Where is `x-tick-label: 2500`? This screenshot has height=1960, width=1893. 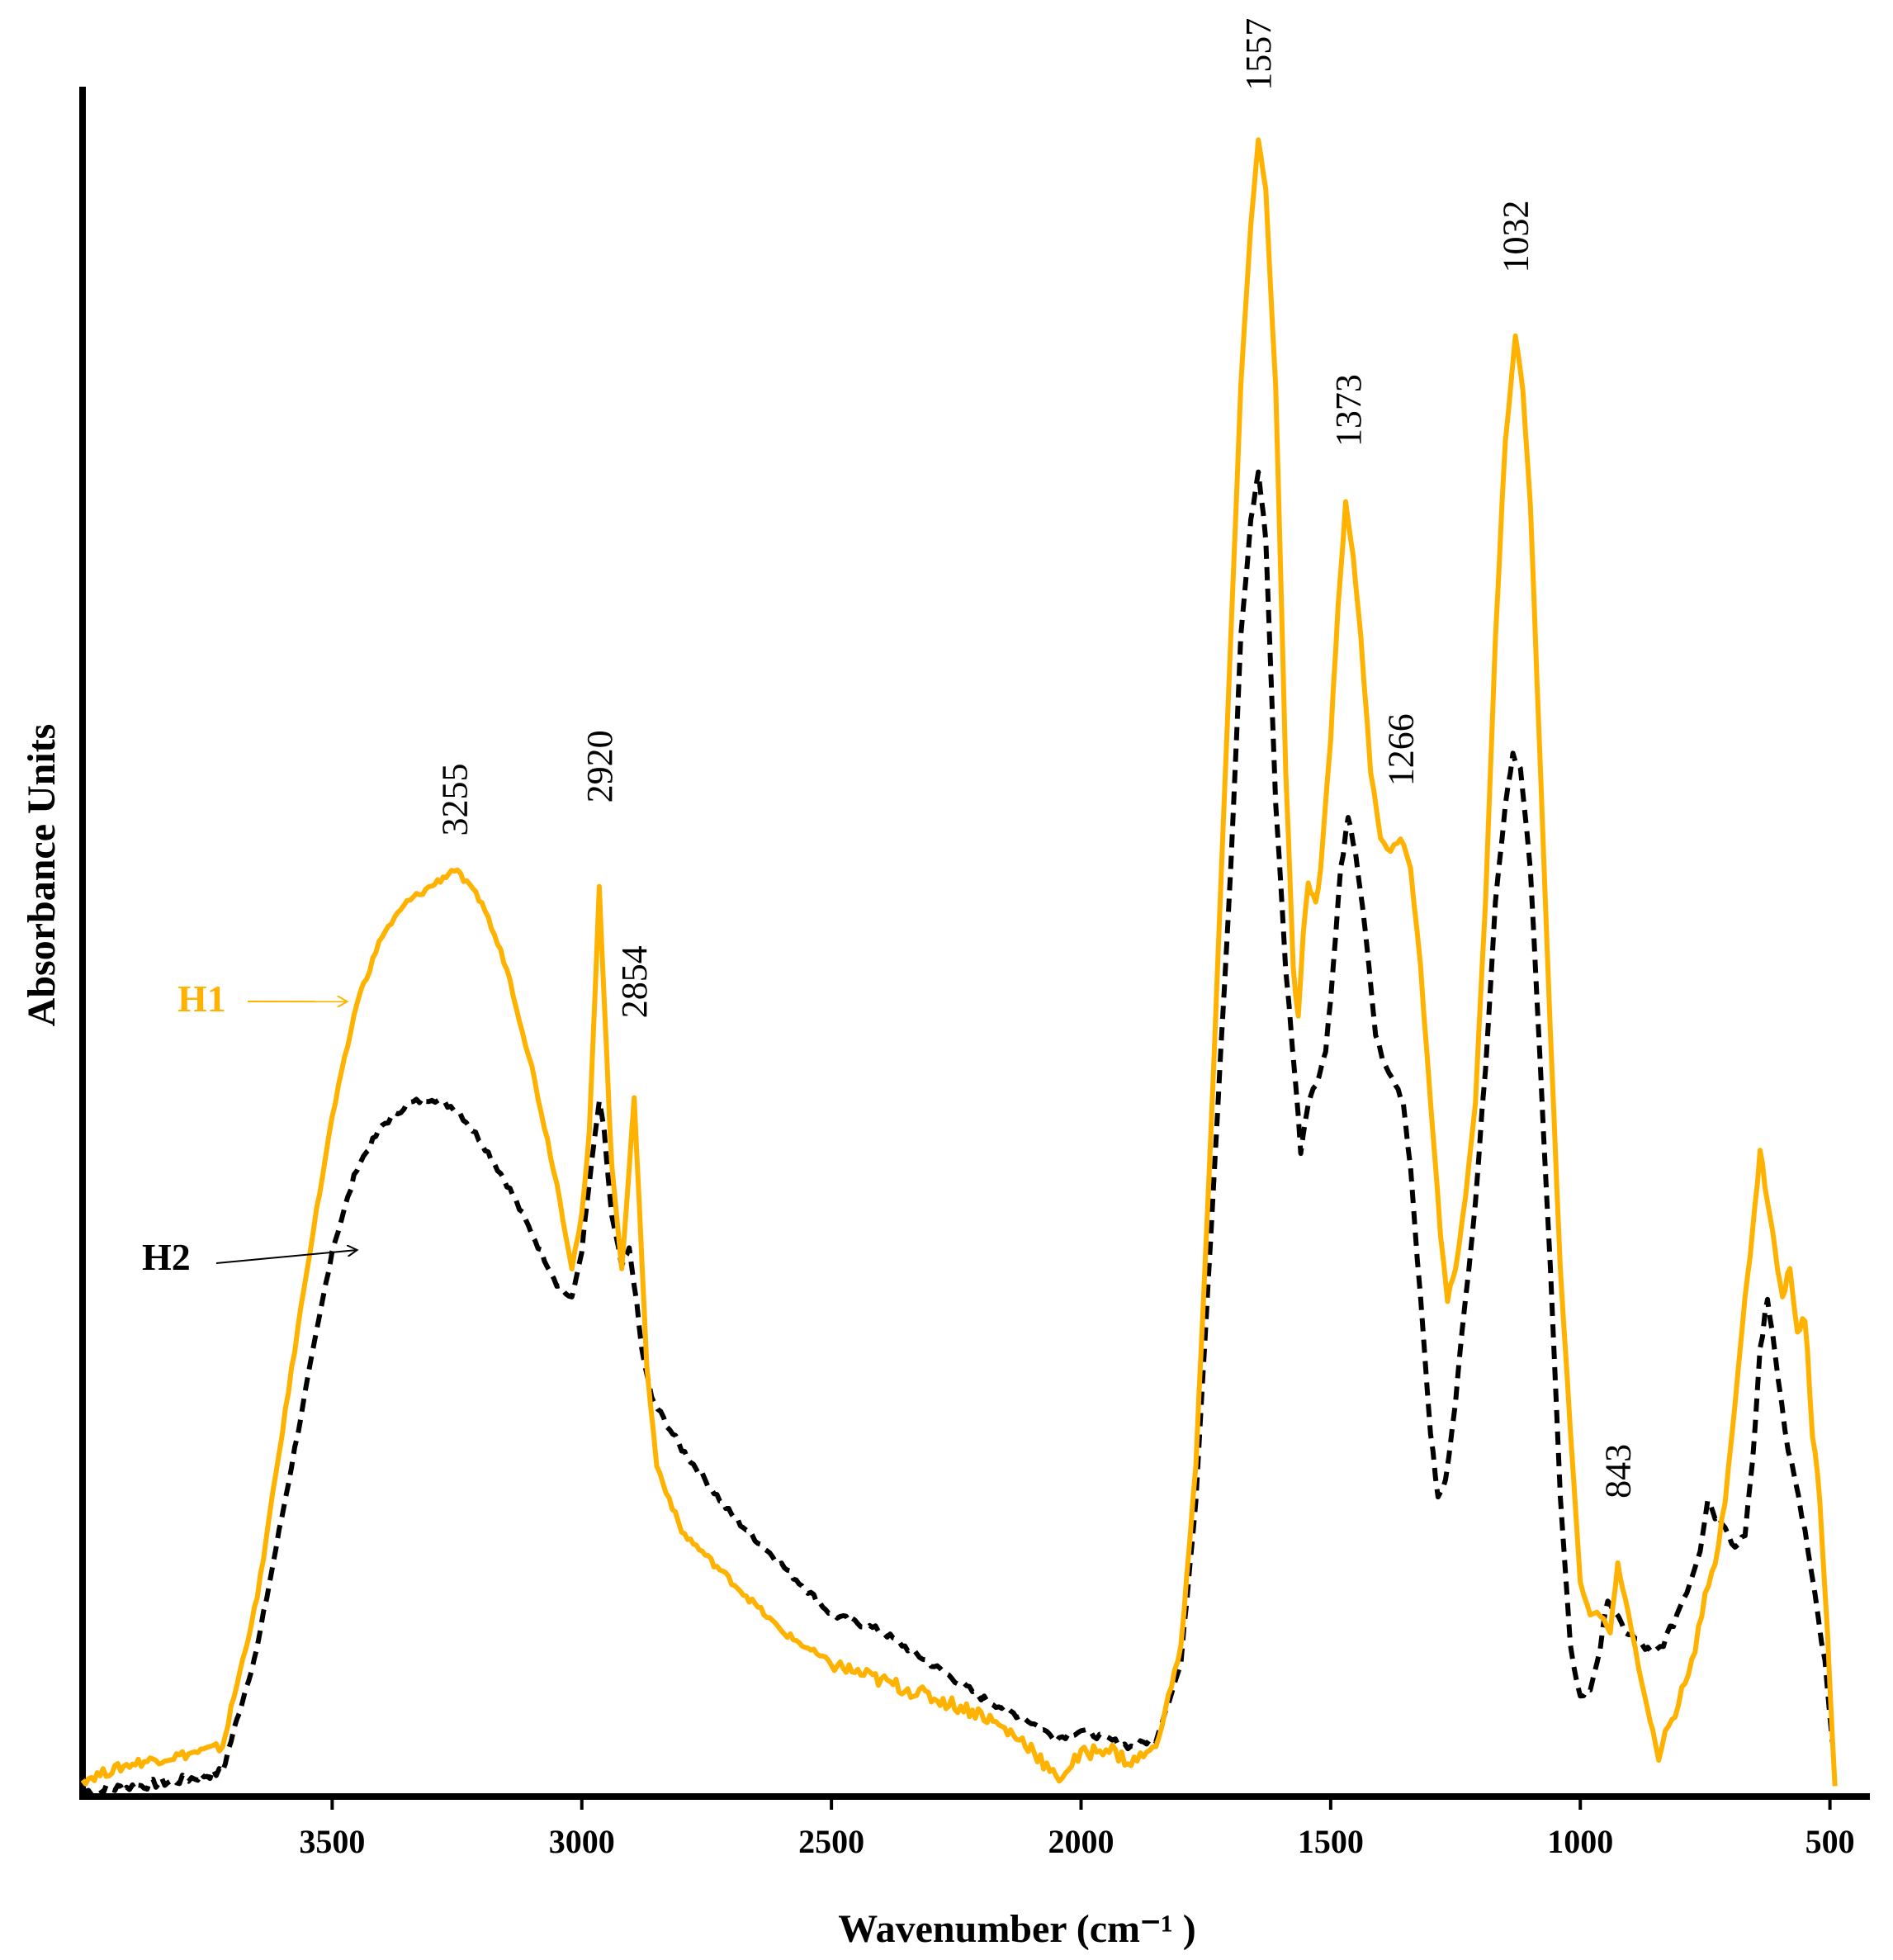
x-tick-label: 2500 is located at coordinates (831, 1841).